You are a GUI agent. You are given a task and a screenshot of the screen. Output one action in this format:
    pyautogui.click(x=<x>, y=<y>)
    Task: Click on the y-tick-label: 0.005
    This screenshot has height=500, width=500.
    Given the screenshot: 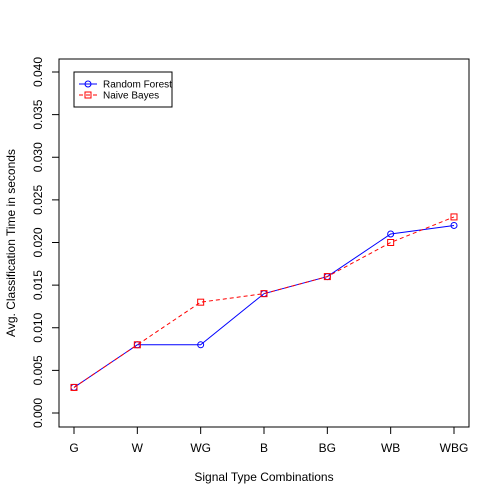 What is the action you would take?
    pyautogui.click(x=38, y=370)
    